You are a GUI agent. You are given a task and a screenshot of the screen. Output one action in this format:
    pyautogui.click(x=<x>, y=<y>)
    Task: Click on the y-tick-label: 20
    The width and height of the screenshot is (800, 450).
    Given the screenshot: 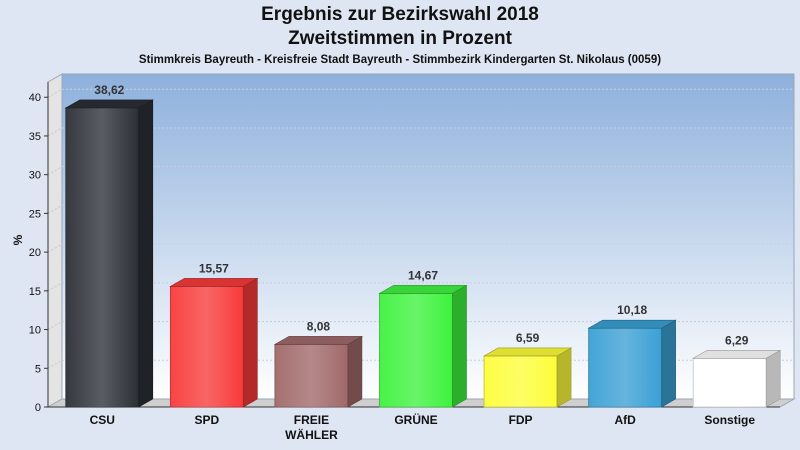 What is the action you would take?
    pyautogui.click(x=35, y=253)
    